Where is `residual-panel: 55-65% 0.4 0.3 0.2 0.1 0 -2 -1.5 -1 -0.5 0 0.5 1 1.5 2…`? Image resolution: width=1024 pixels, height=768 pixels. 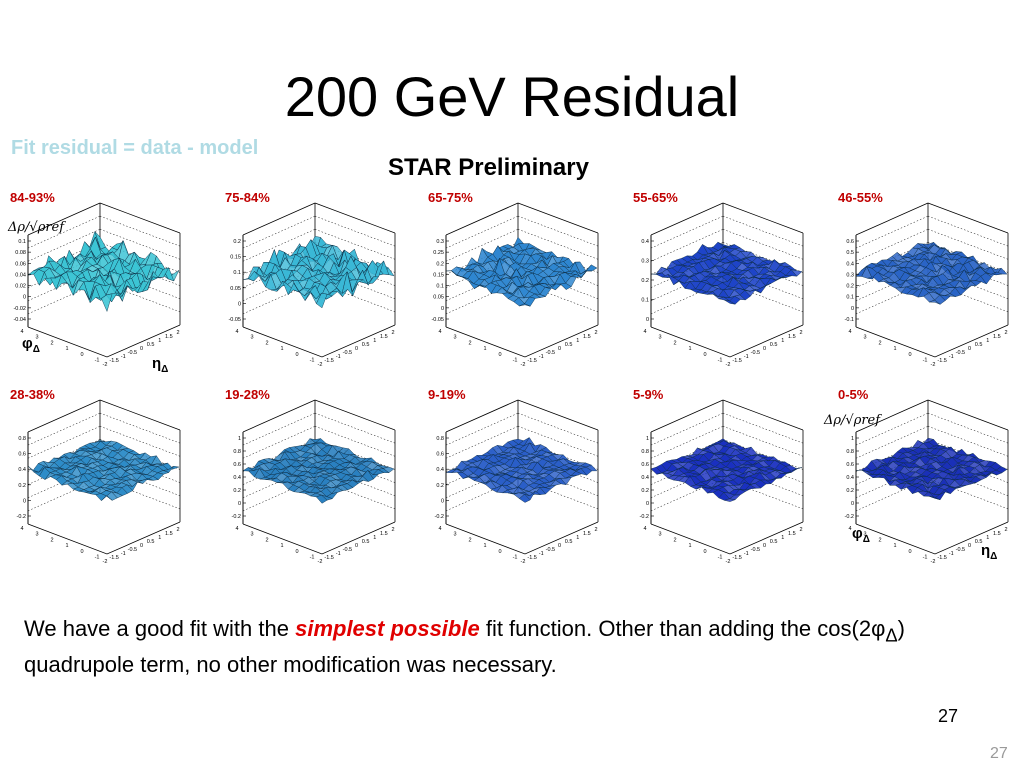 residual-panel: 55-65% 0.4 0.3 0.2 0.1 0 -2 -1.5 -1 -0.5 0 0.5 1 1.5 2… is located at coordinates (735, 287).